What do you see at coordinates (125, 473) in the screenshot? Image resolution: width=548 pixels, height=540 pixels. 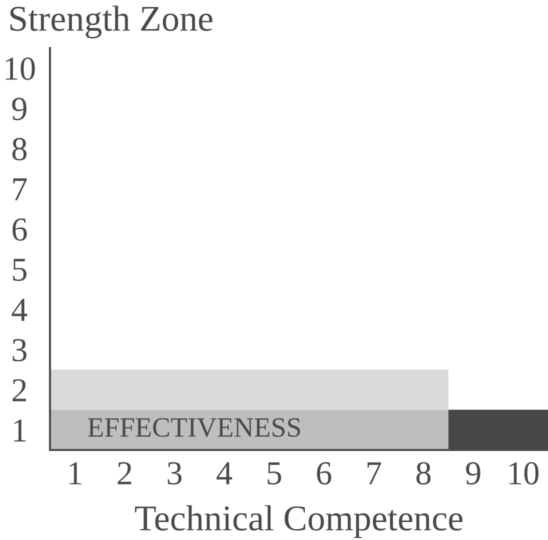 I see `x-tick-label: 2` at bounding box center [125, 473].